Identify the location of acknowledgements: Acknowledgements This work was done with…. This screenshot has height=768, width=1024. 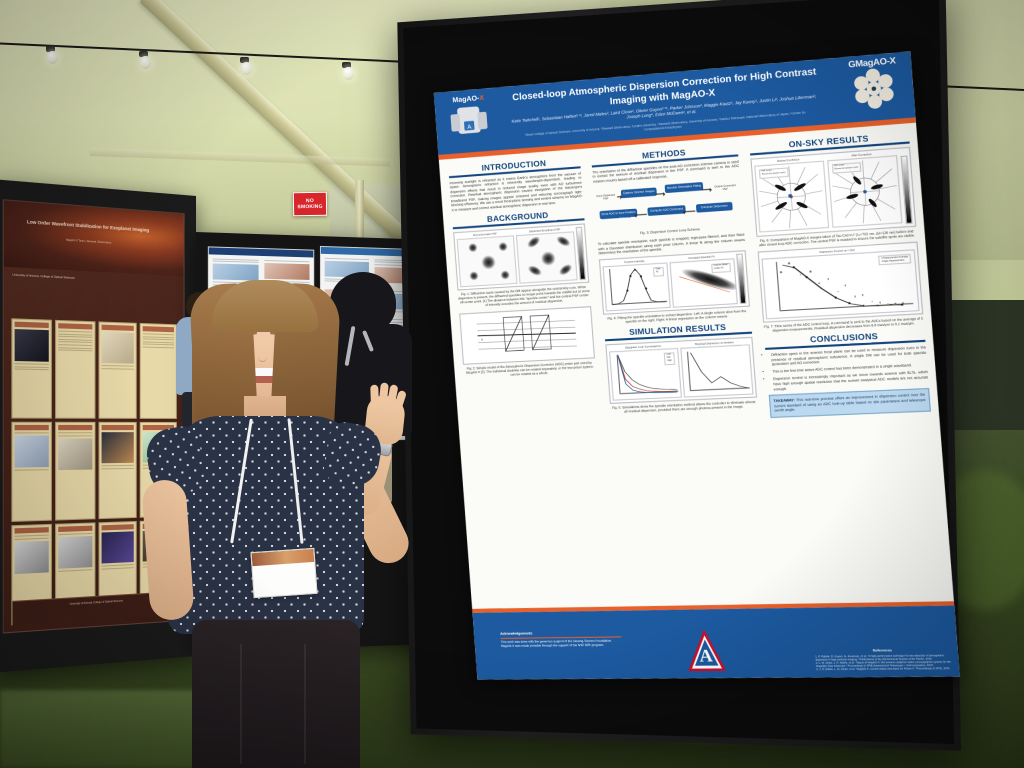
(561, 640).